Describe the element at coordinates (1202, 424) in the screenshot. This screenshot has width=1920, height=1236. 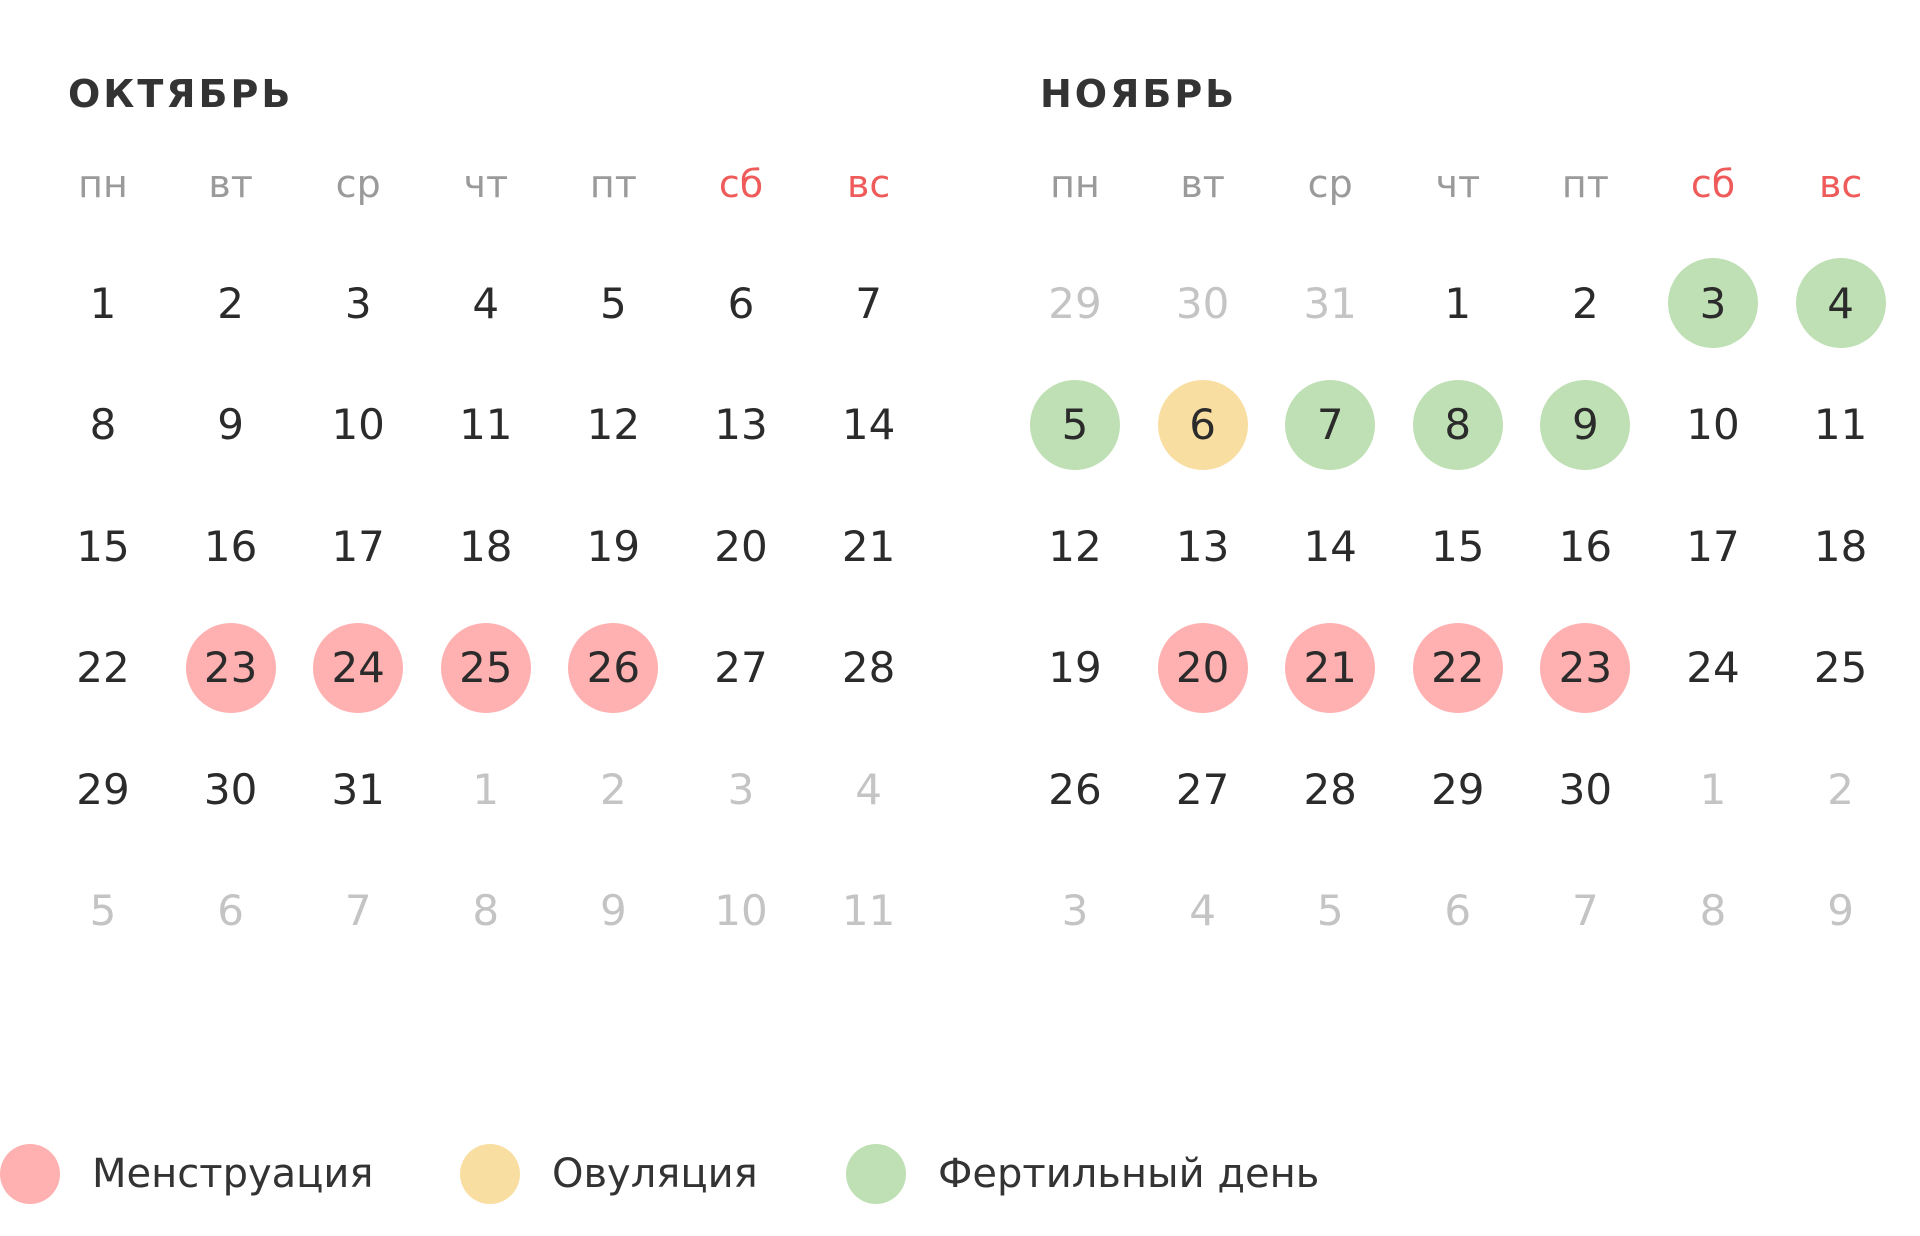
I see `day-cell-ovulation: 6` at that location.